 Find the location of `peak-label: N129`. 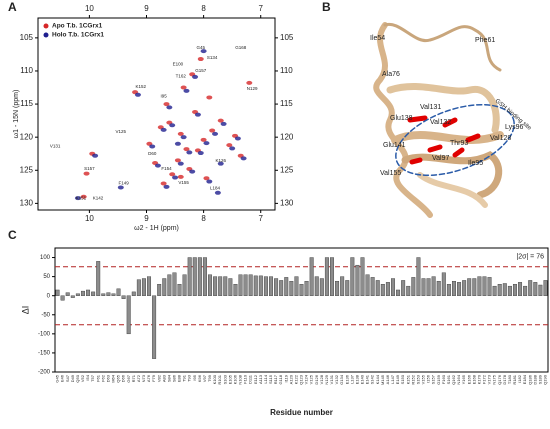

peak-label: N129 is located at coordinates (252, 88).